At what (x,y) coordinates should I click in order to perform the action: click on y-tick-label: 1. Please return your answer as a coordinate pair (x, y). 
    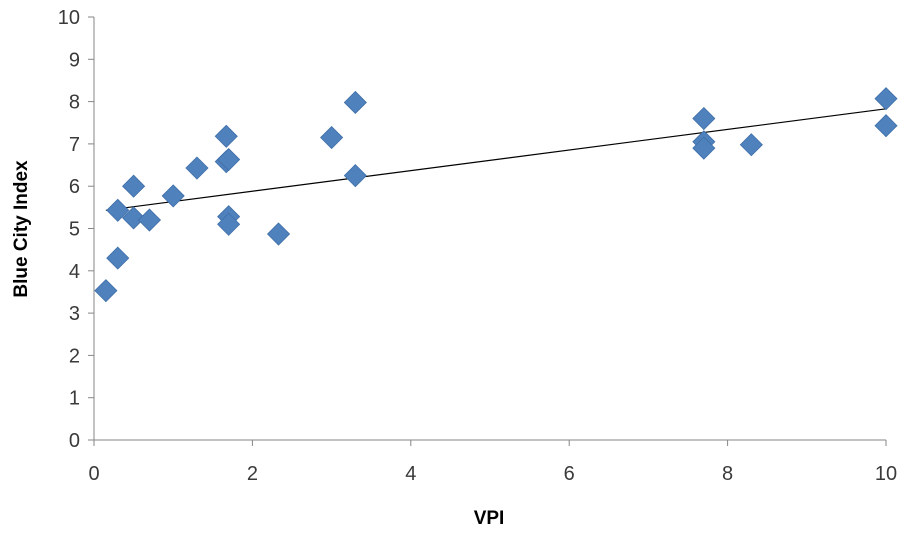
    Looking at the image, I should click on (74, 399).